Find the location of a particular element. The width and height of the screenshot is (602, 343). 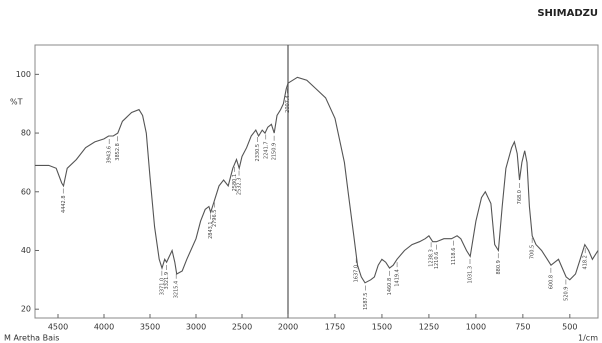

x-tick-label: 3000 is located at coordinates (196, 327).